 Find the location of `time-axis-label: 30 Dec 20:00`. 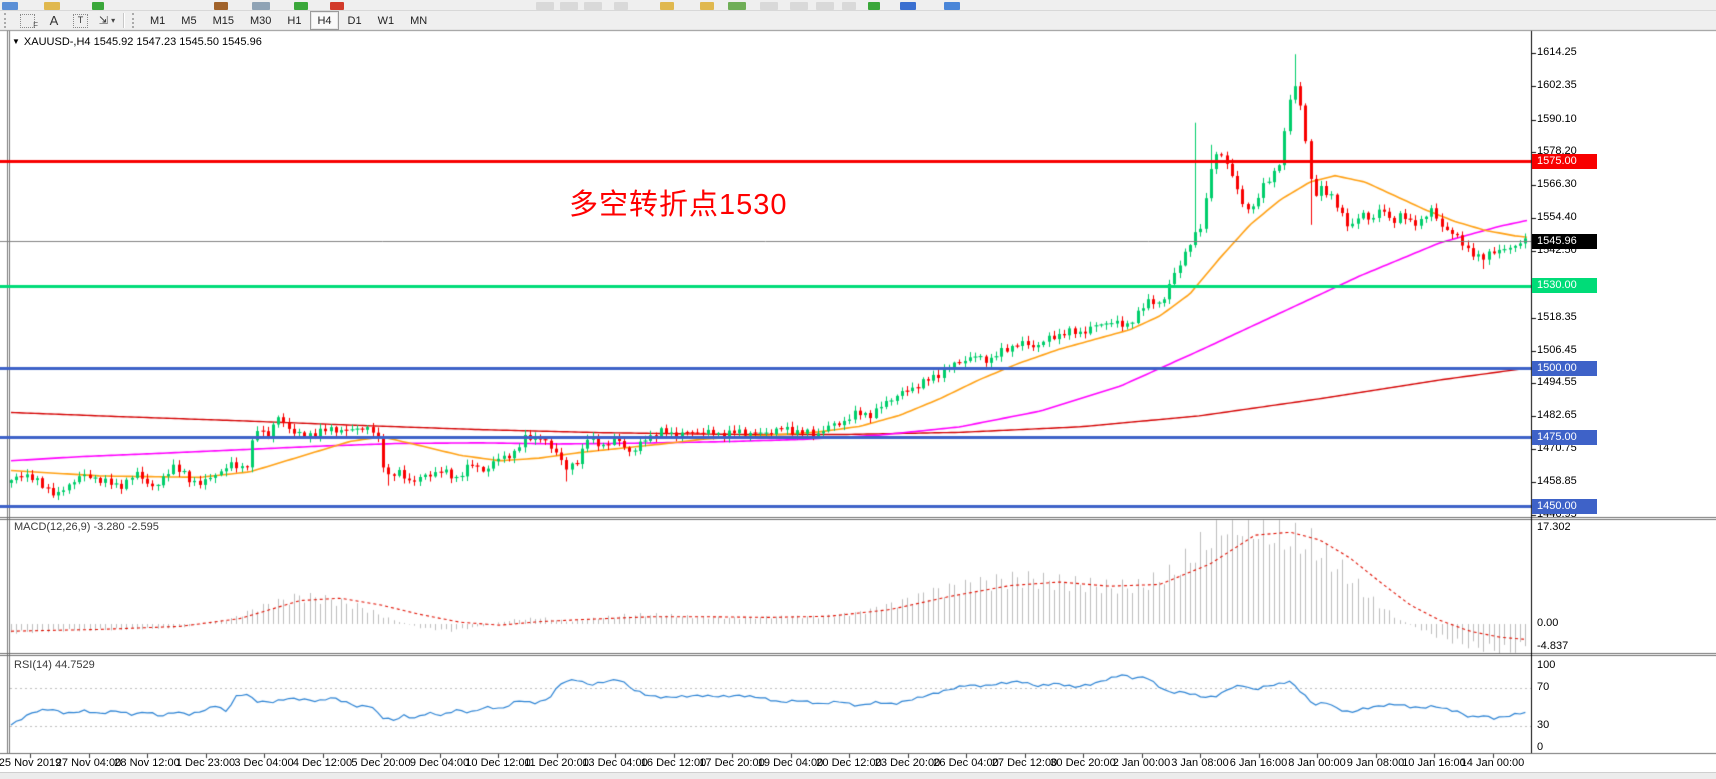

time-axis-label: 30 Dec 20:00 is located at coordinates (1083, 763).